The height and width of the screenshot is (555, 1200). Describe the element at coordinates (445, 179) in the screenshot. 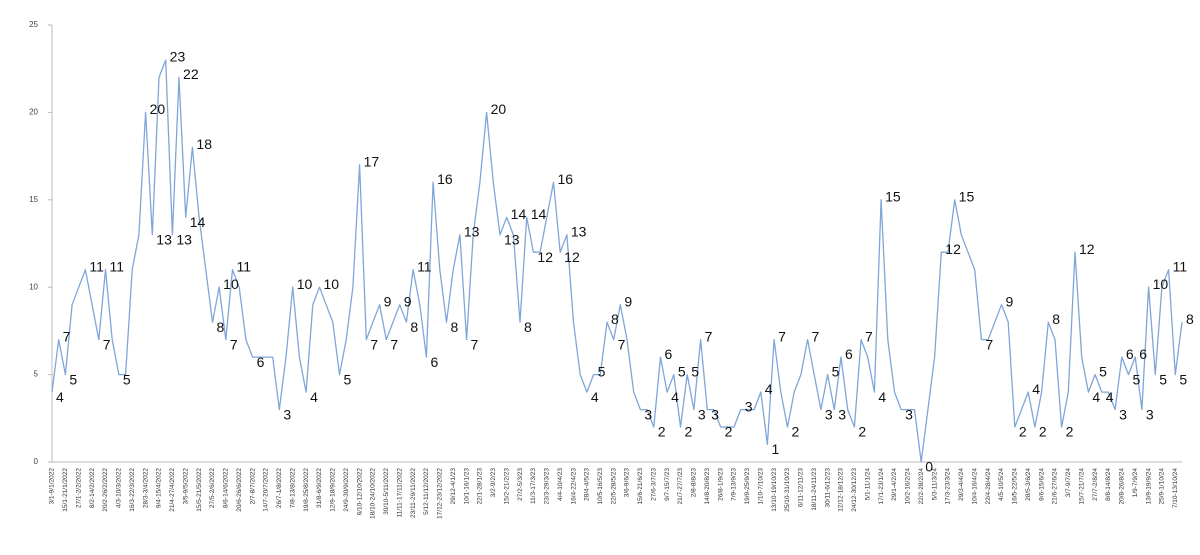

I see `data-label: 16` at that location.